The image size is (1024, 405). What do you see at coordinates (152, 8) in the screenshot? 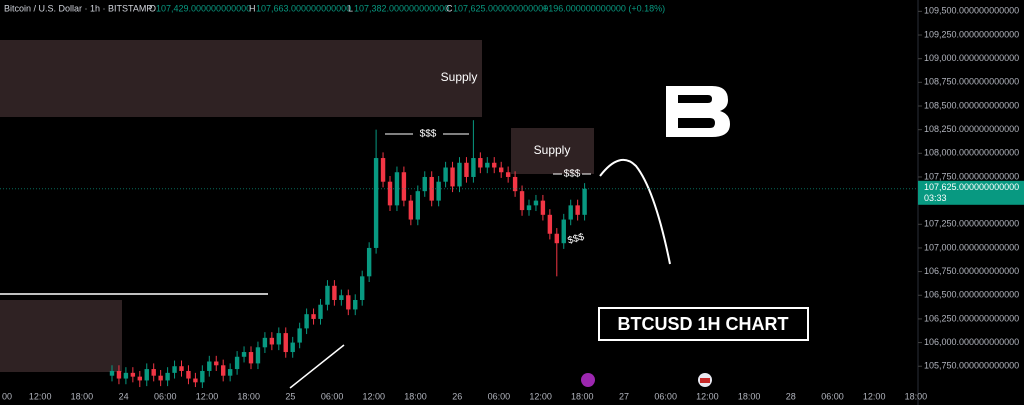
I see `ohlc-key: O` at bounding box center [152, 8].